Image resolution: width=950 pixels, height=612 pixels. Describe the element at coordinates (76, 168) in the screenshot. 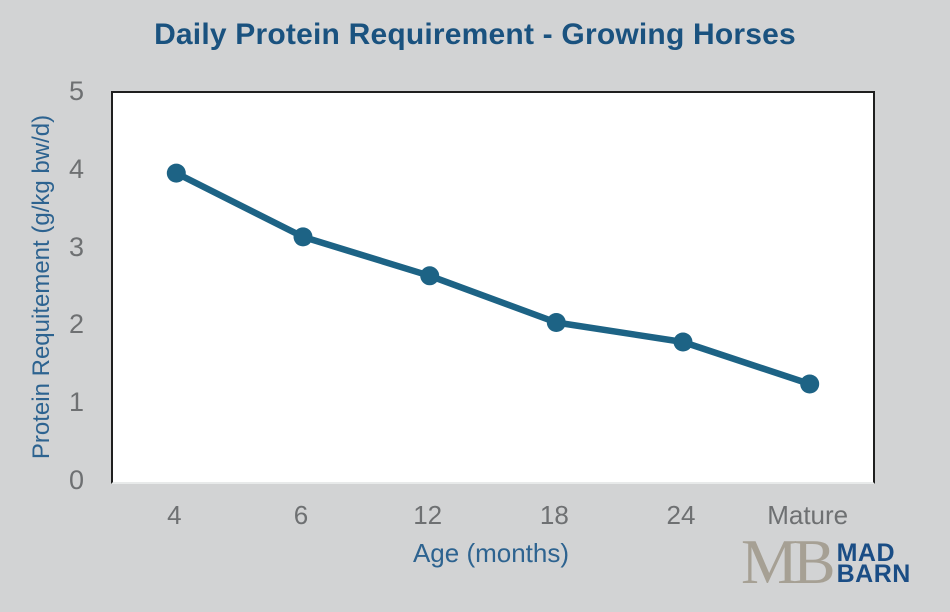

I see `y-tick-label: 4` at that location.